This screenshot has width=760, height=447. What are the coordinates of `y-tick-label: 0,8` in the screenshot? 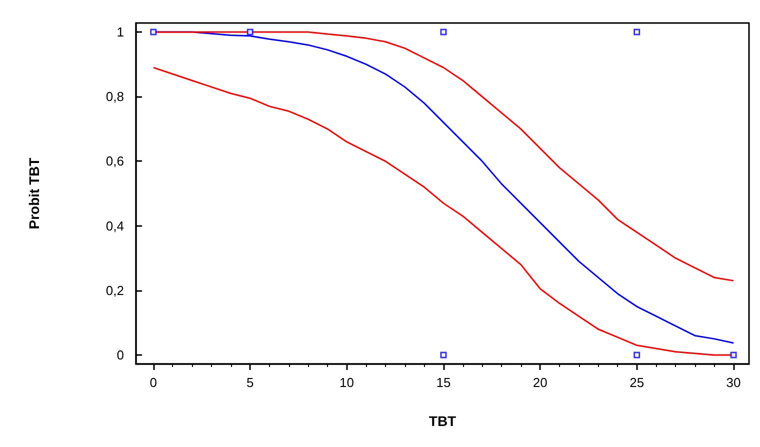 It's located at (115, 96).